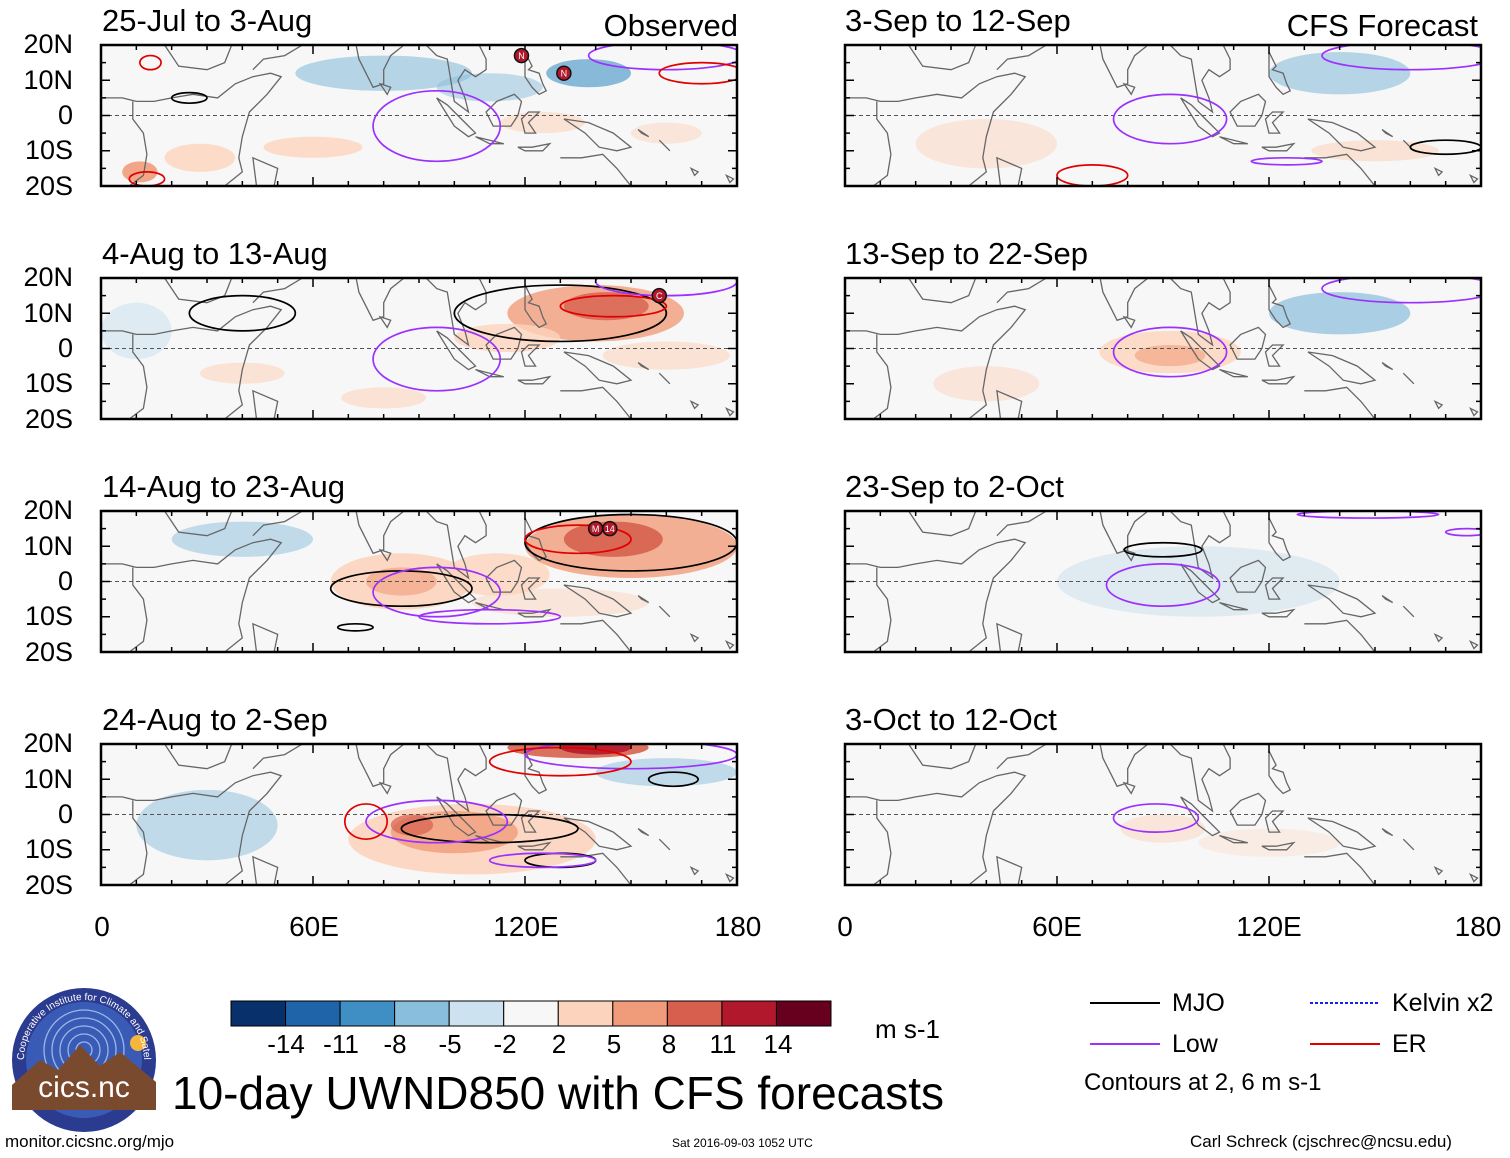 The height and width of the screenshot is (1158, 1510). What do you see at coordinates (48, 383) in the screenshot?
I see `lat-label: 10S` at bounding box center [48, 383].